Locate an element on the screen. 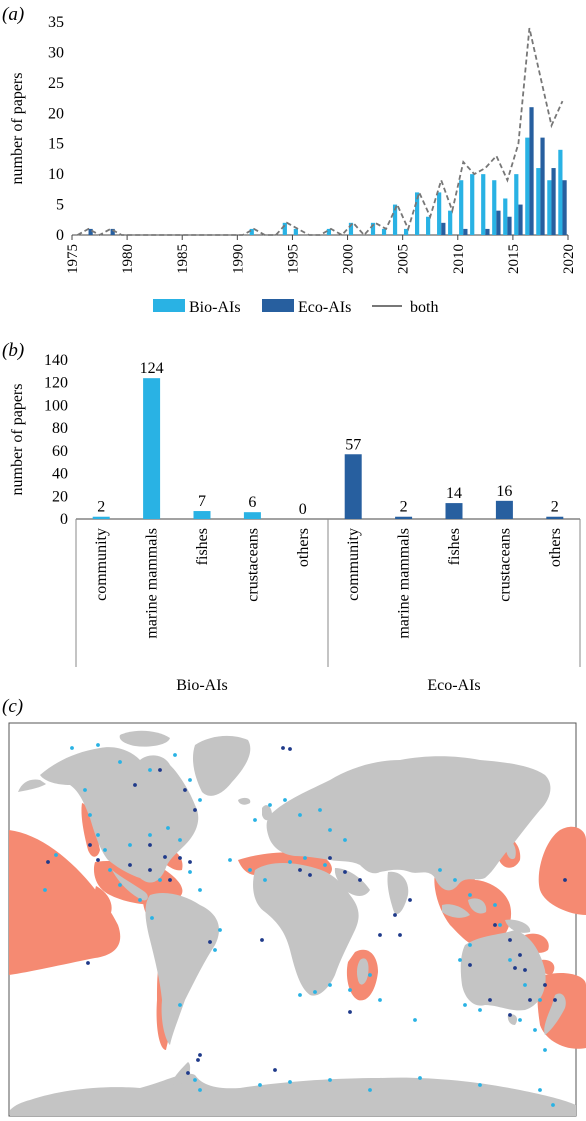  x-tick-label-a: 2020 is located at coordinates (569, 259).